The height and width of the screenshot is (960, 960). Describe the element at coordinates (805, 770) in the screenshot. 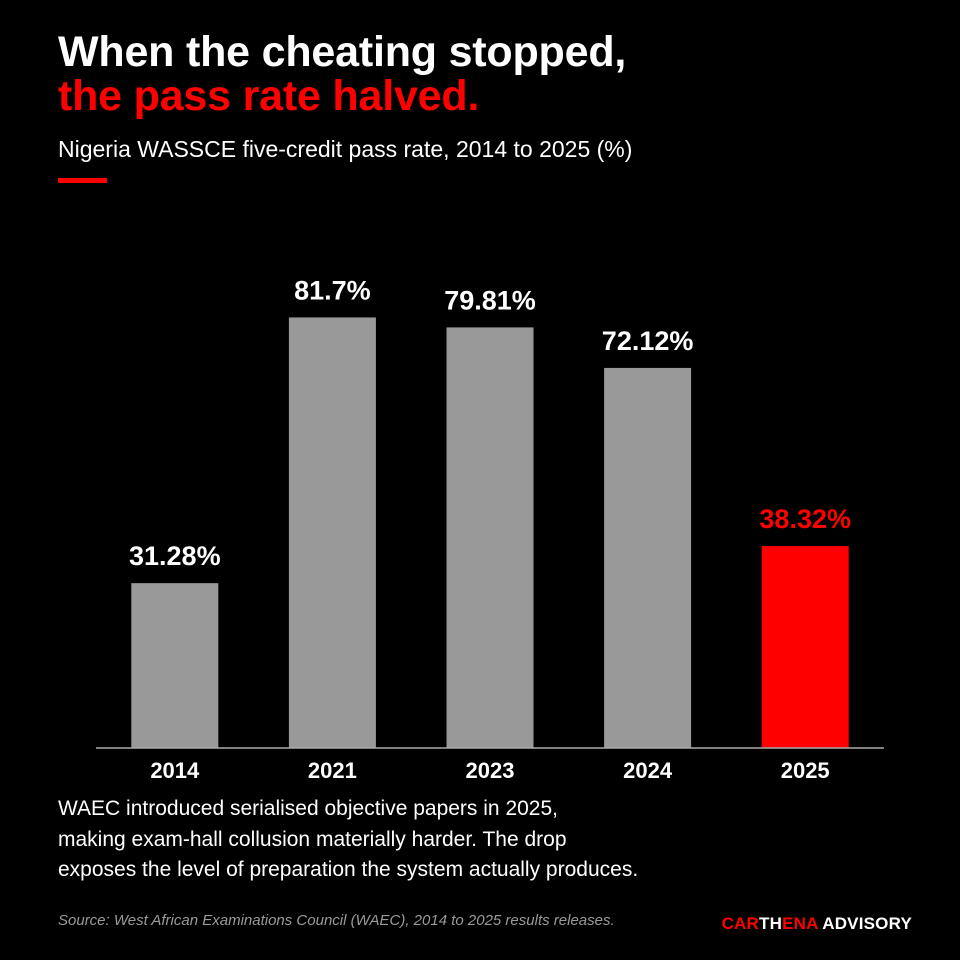

I see `x-tick-label-2025: 2025` at that location.